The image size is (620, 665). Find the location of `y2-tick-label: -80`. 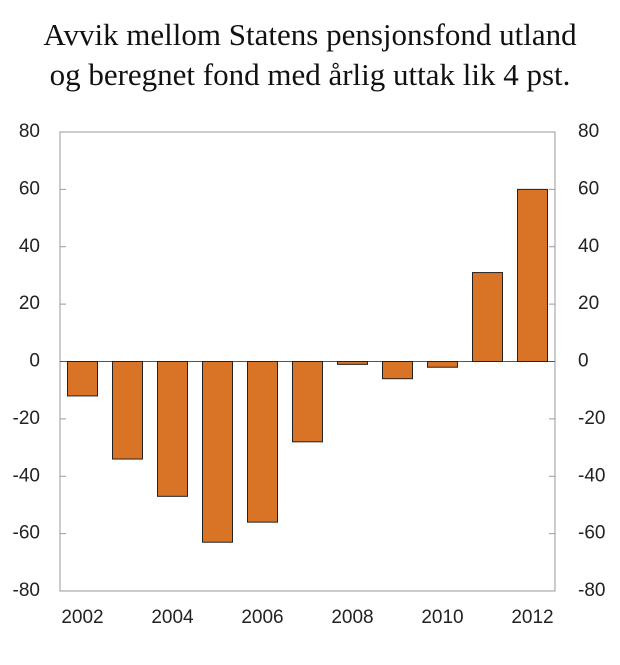

y2-tick-label: -80 is located at coordinates (591, 590).